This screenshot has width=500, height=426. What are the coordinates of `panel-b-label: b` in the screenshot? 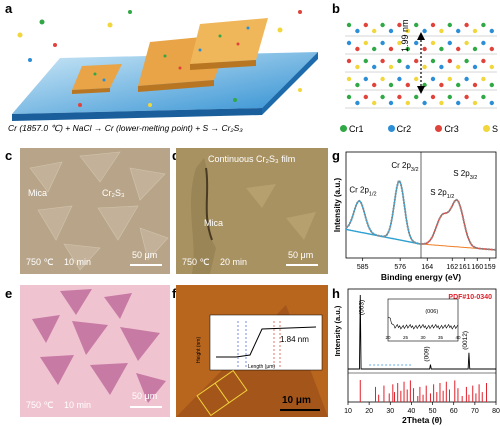 It's located at (336, 8).